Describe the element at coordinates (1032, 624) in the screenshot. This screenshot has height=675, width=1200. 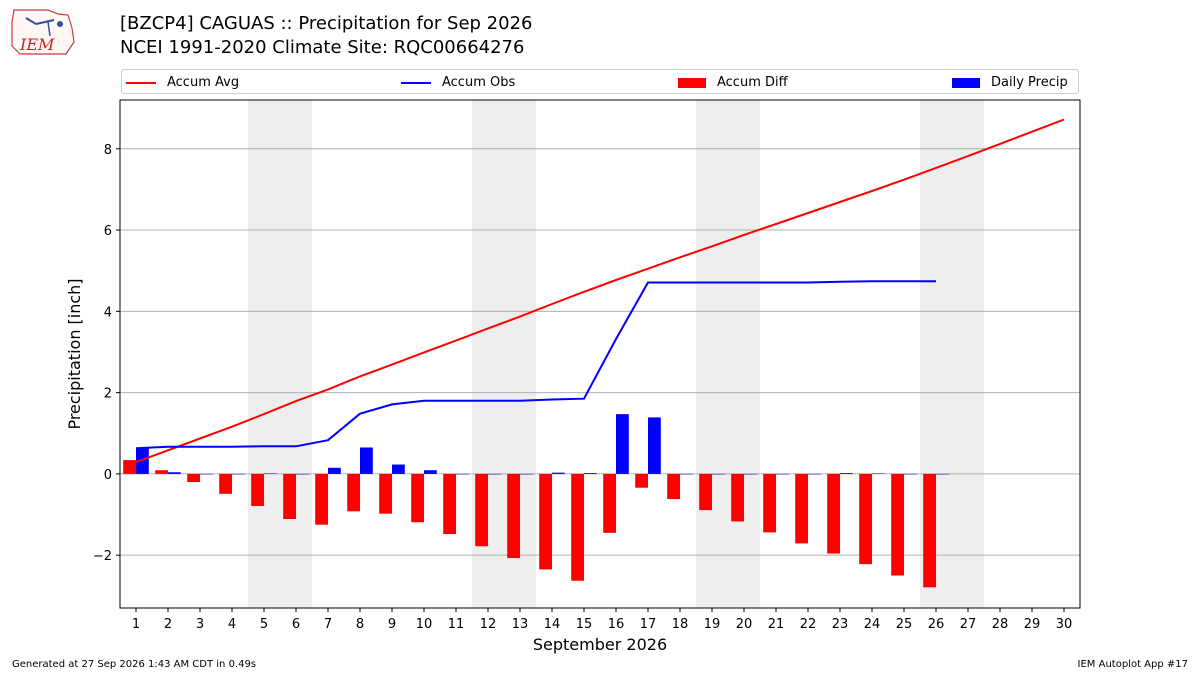
I see `x-tick-label: 29` at that location.